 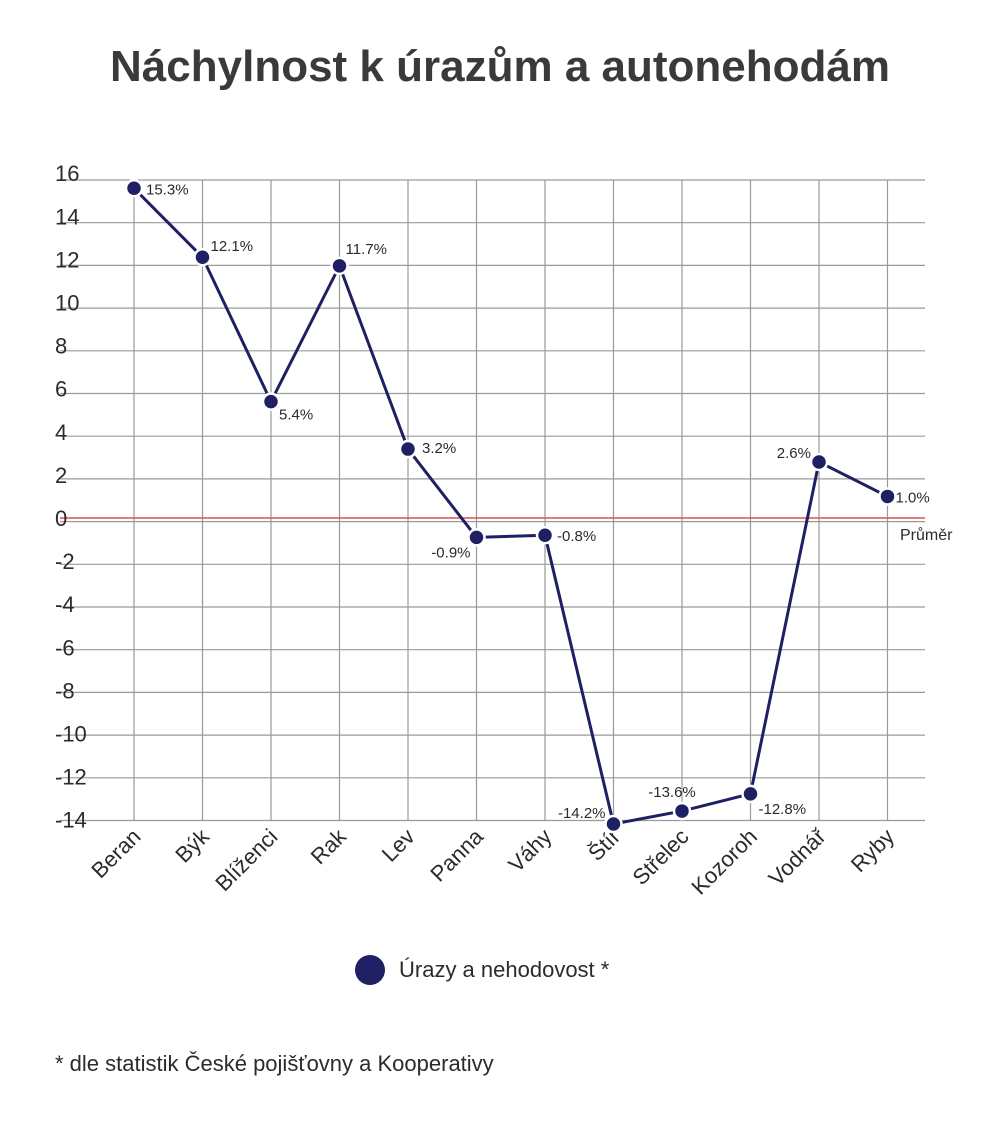 I want to click on data-label: 15.3%, so click(x=167, y=189).